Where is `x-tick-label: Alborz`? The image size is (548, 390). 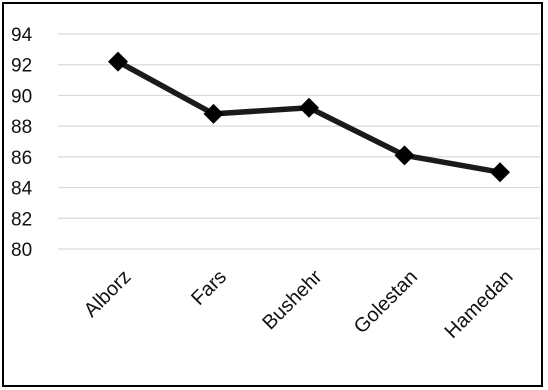
x-tick-label: Alborz is located at coordinates (108, 294).